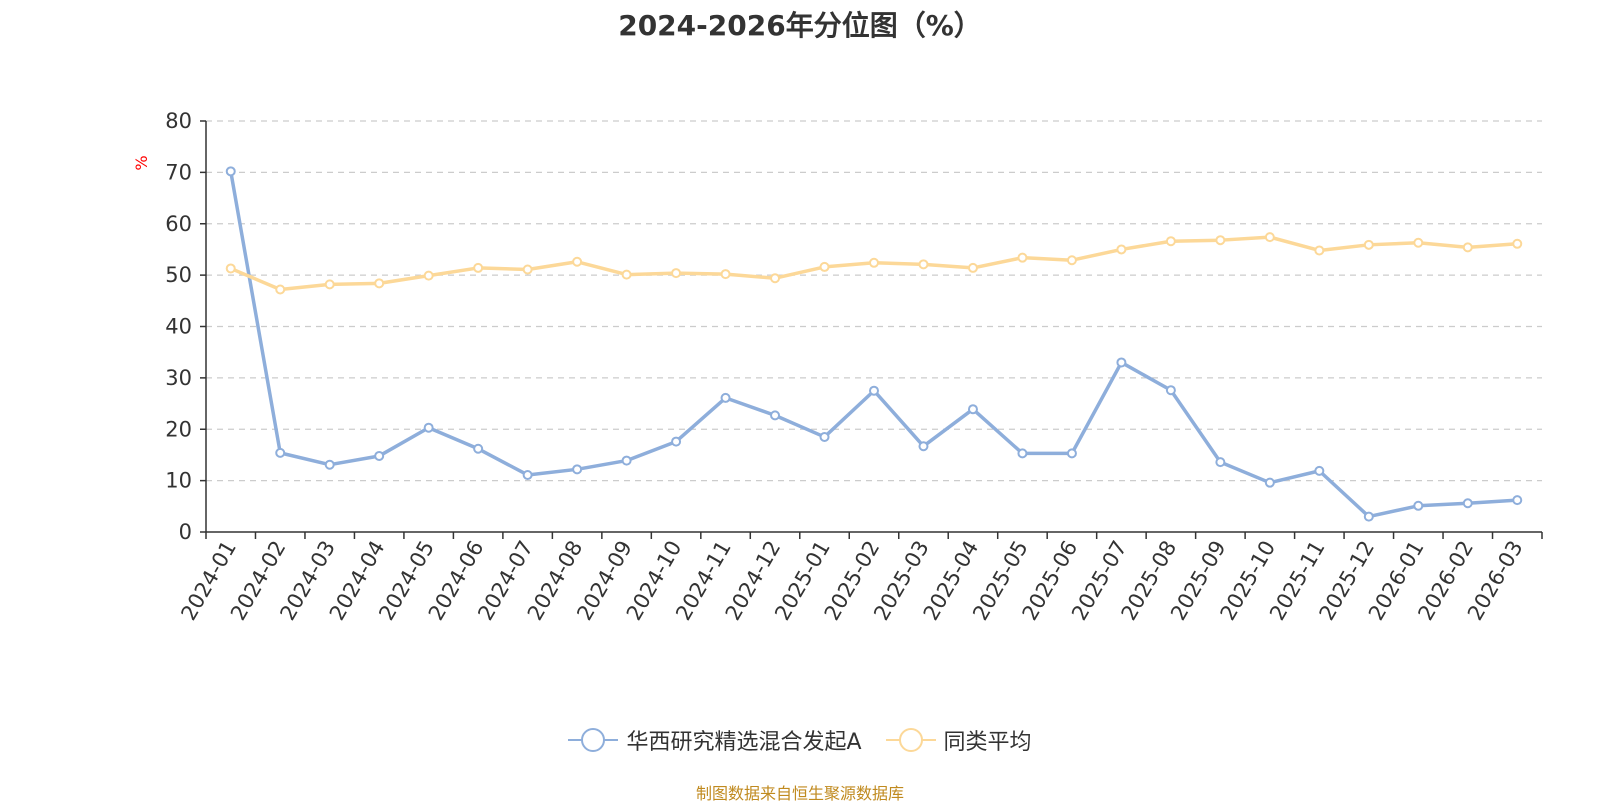 The width and height of the screenshot is (1600, 804). Describe the element at coordinates (987, 742) in the screenshot. I see `legend-label: 同类平均` at that location.